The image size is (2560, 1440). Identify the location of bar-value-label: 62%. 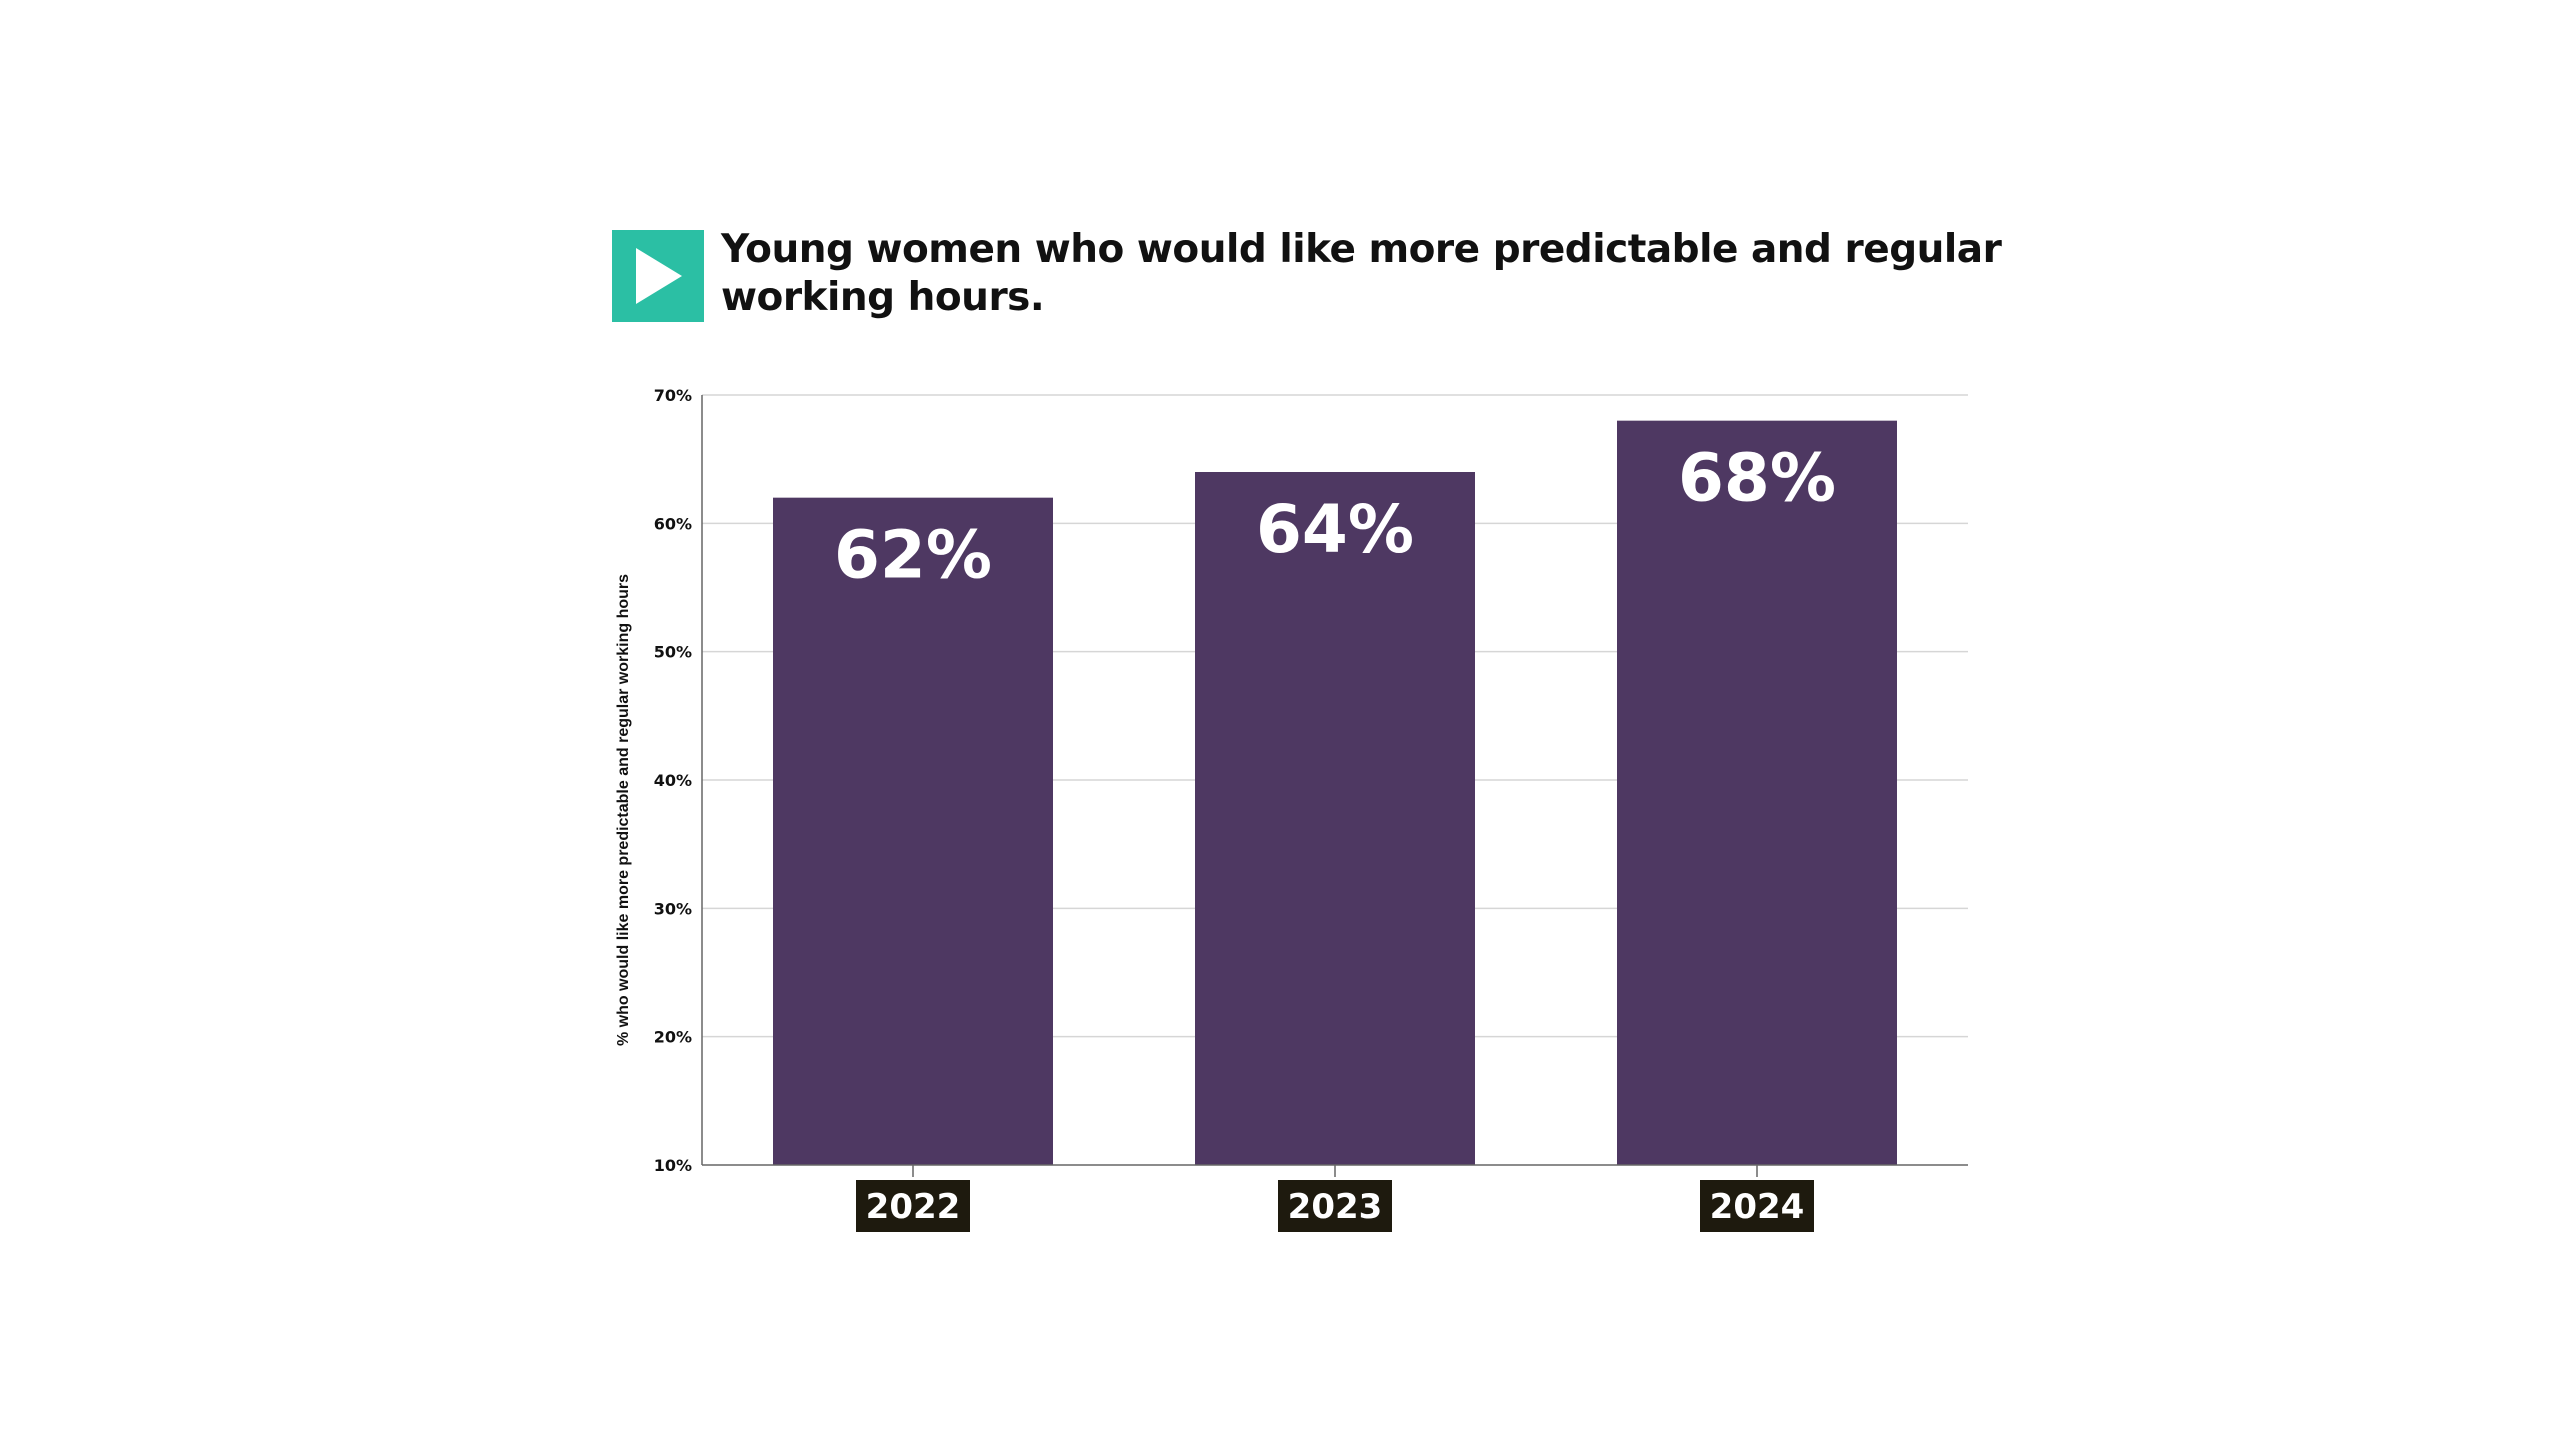
(913, 555).